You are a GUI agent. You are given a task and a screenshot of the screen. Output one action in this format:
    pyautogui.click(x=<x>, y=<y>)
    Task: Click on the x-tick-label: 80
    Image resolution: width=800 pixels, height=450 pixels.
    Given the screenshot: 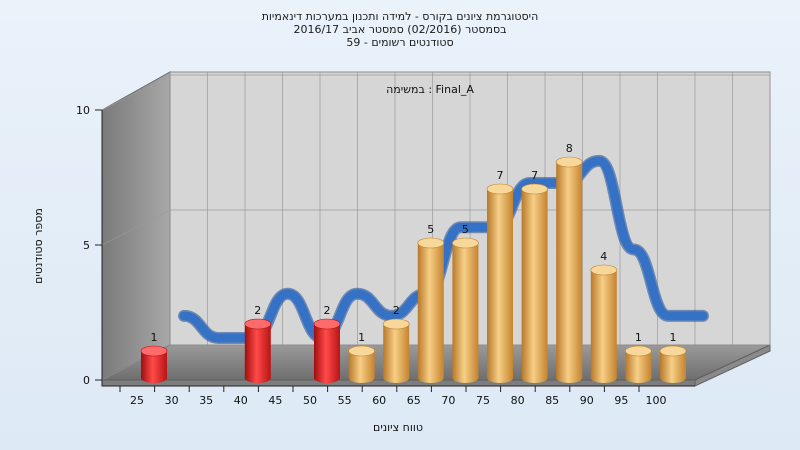 What is the action you would take?
    pyautogui.click(x=518, y=400)
    